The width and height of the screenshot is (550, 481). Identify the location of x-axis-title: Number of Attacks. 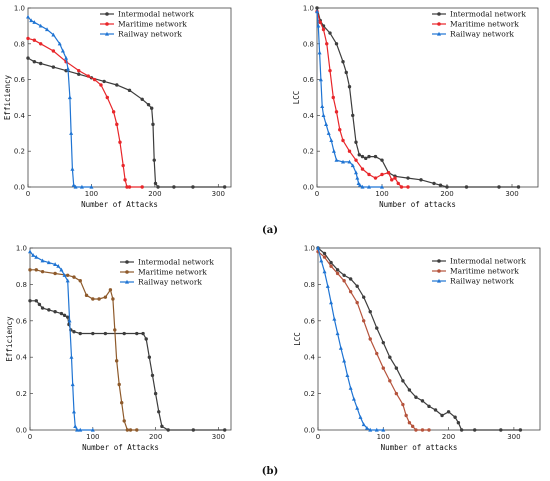
(120, 447).